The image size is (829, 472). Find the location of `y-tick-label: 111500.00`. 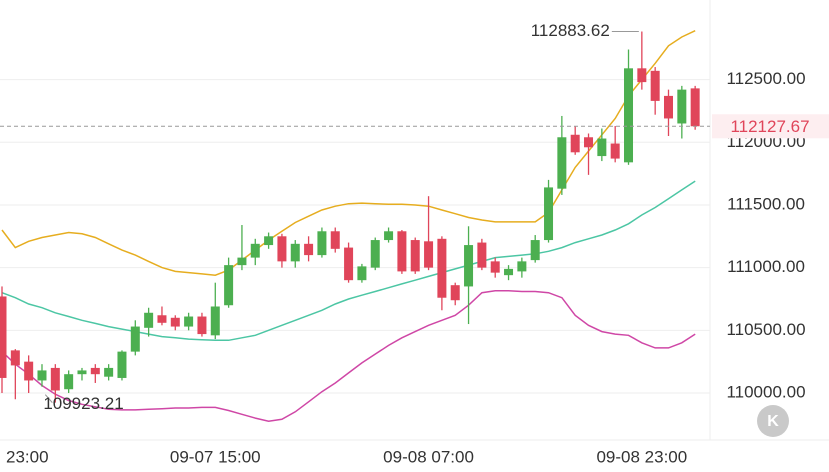

y-tick-label: 111500.00 is located at coordinates (766, 203).